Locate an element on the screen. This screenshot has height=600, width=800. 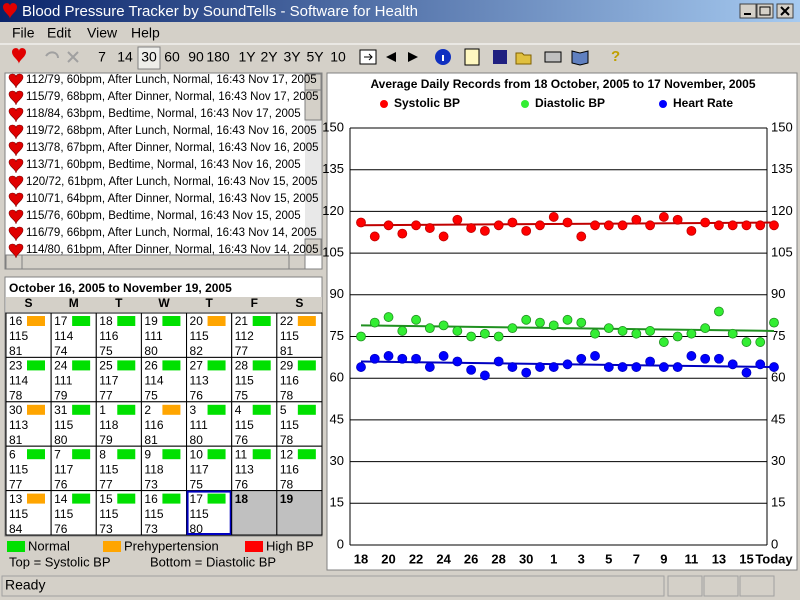
y-tick-label: 60 is located at coordinates (337, 377).